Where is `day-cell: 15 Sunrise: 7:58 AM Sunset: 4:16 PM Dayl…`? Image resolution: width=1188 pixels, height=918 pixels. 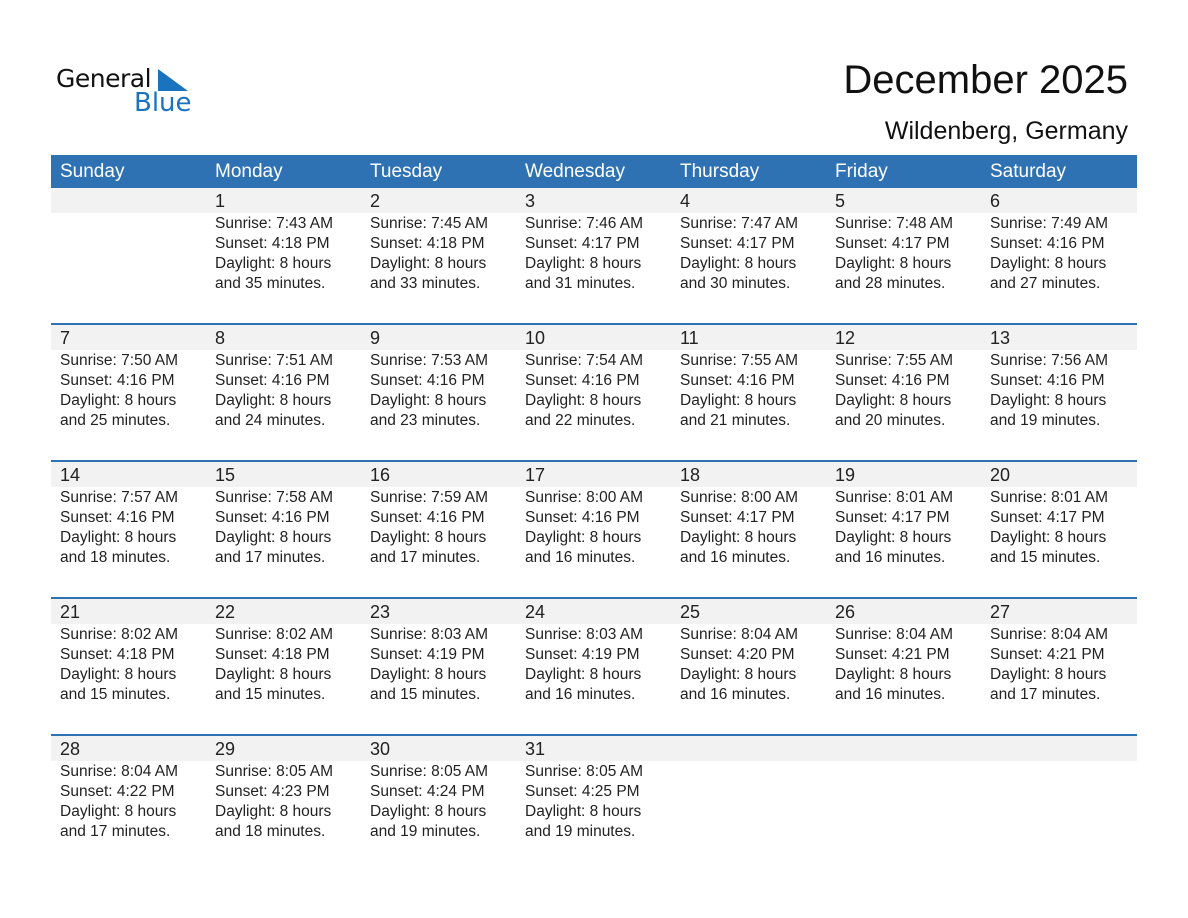 day-cell: 15 Sunrise: 7:58 AM Sunset: 4:16 PM Dayl… is located at coordinates (283, 515).